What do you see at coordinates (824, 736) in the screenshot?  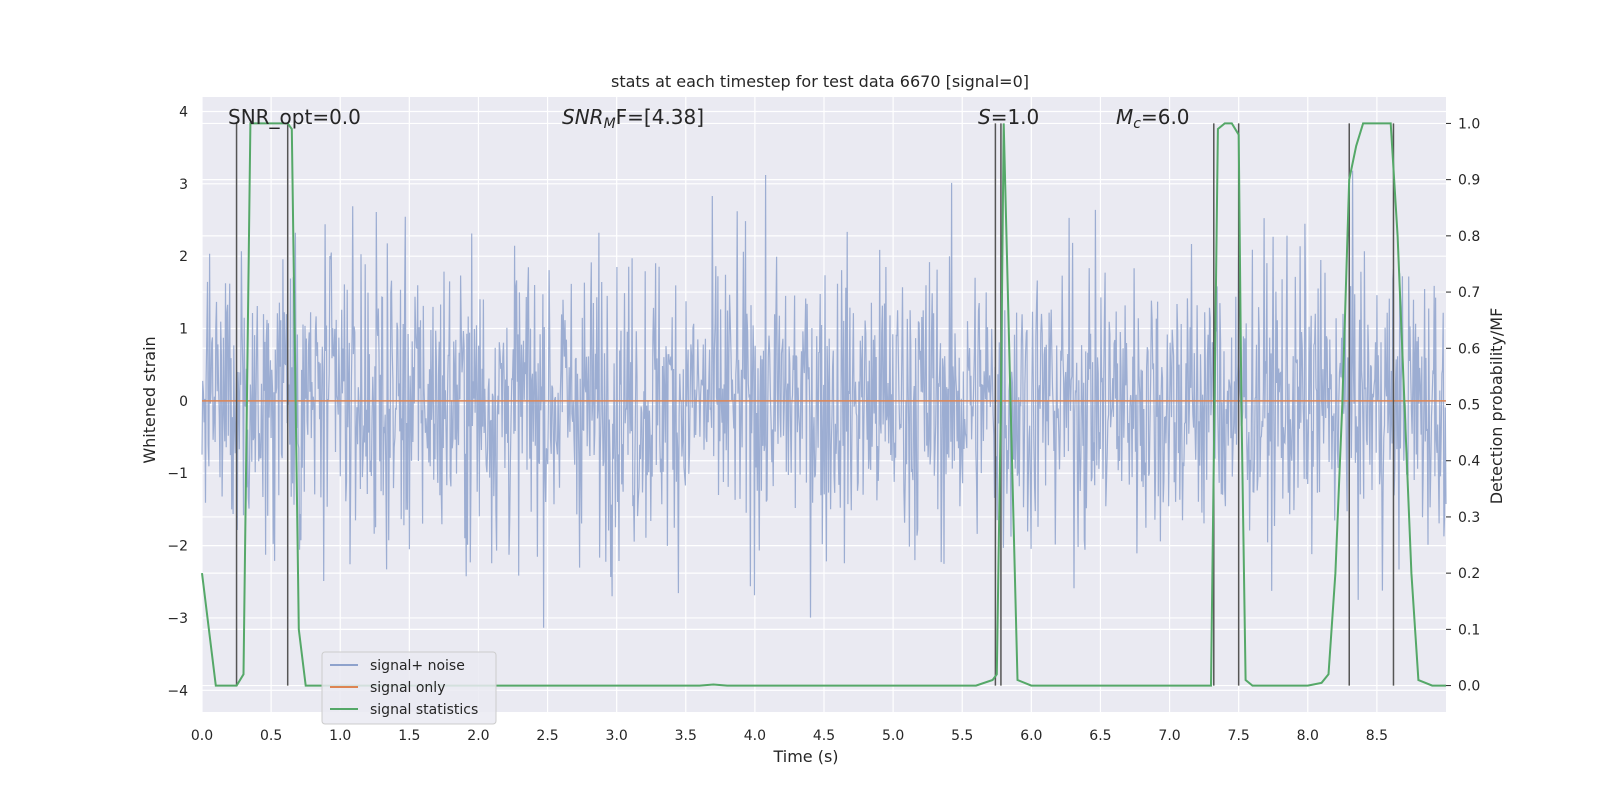 I see `x-tick-label: 4.5` at bounding box center [824, 736].